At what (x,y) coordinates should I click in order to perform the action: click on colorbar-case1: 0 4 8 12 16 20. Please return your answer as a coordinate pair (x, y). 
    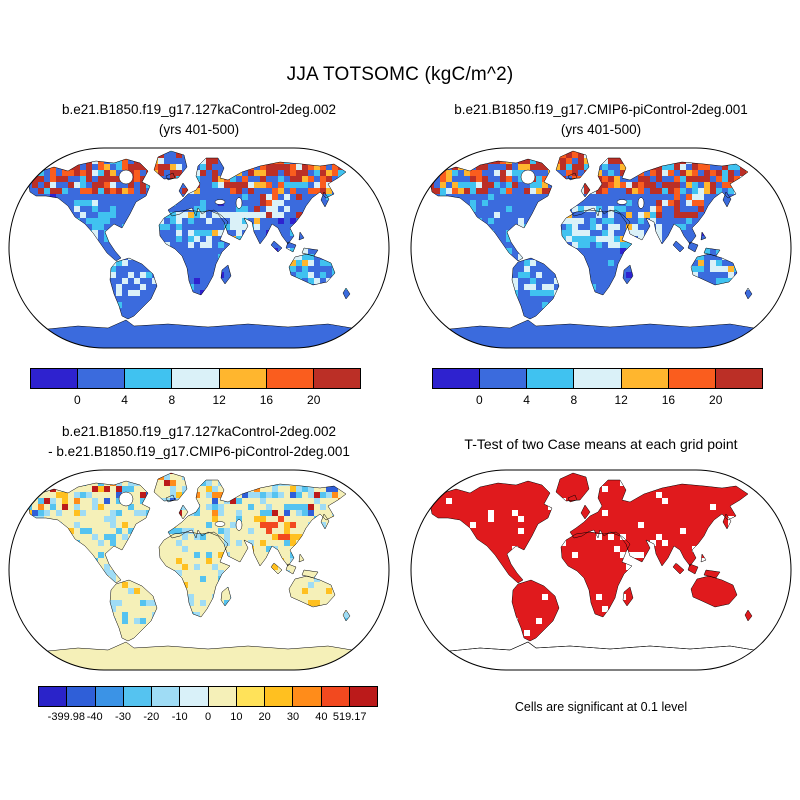
    Looking at the image, I should click on (195, 387).